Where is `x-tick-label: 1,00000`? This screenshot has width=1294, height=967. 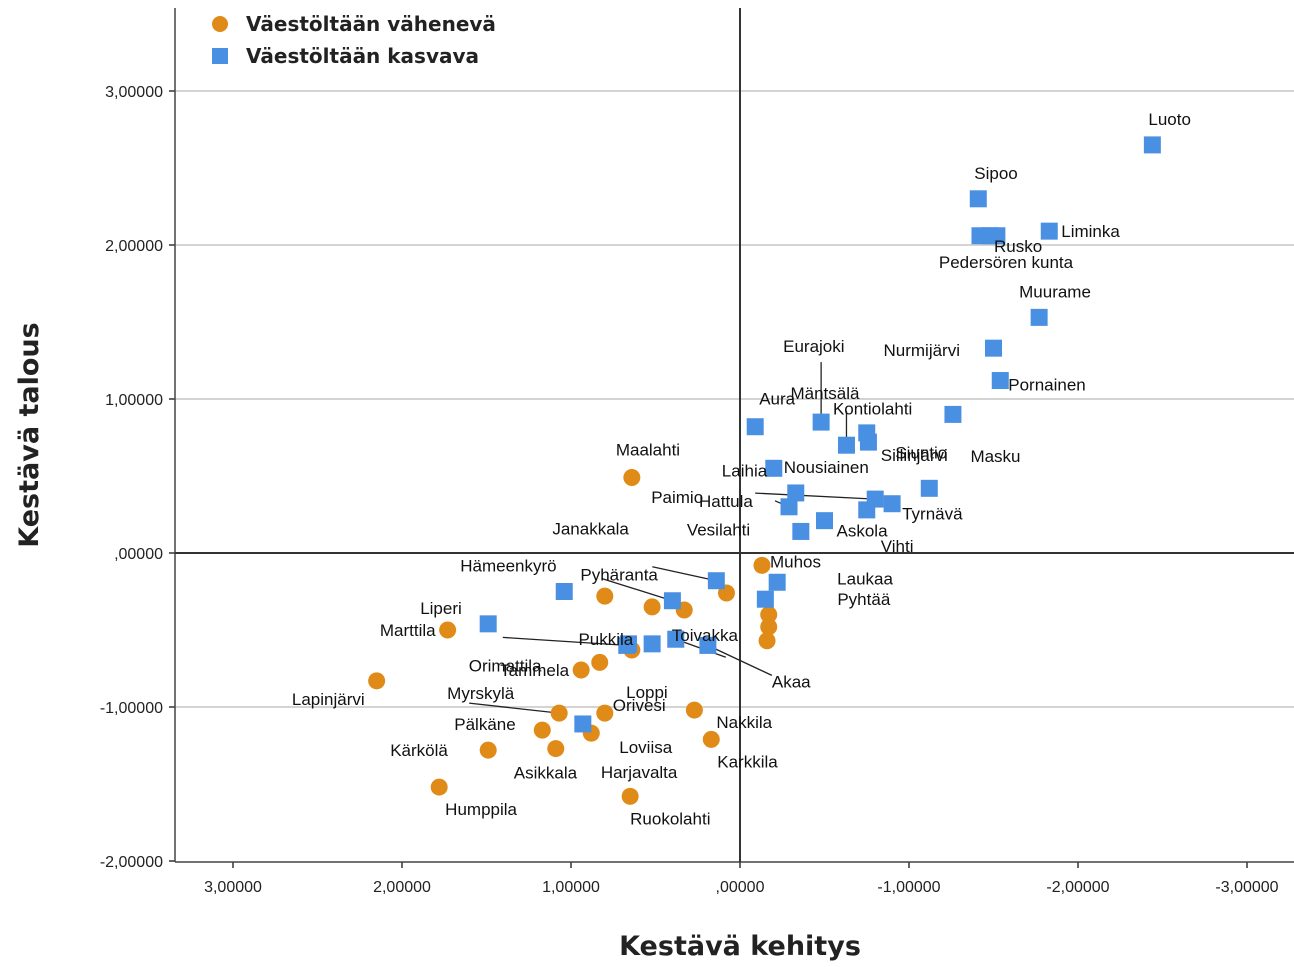
x-tick-label: 1,00000 is located at coordinates (571, 887).